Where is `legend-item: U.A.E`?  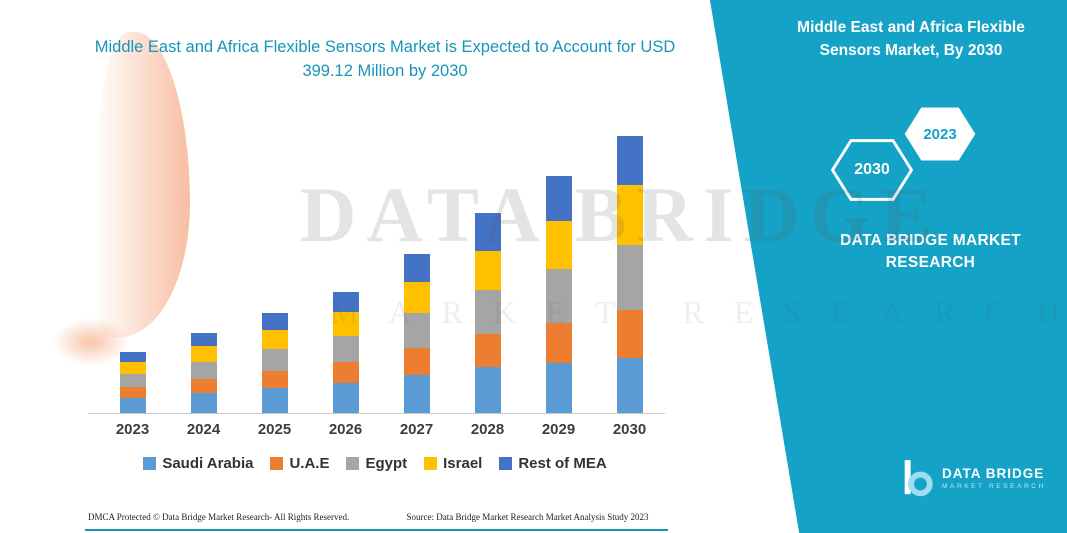 legend-item: U.A.E is located at coordinates (299, 463).